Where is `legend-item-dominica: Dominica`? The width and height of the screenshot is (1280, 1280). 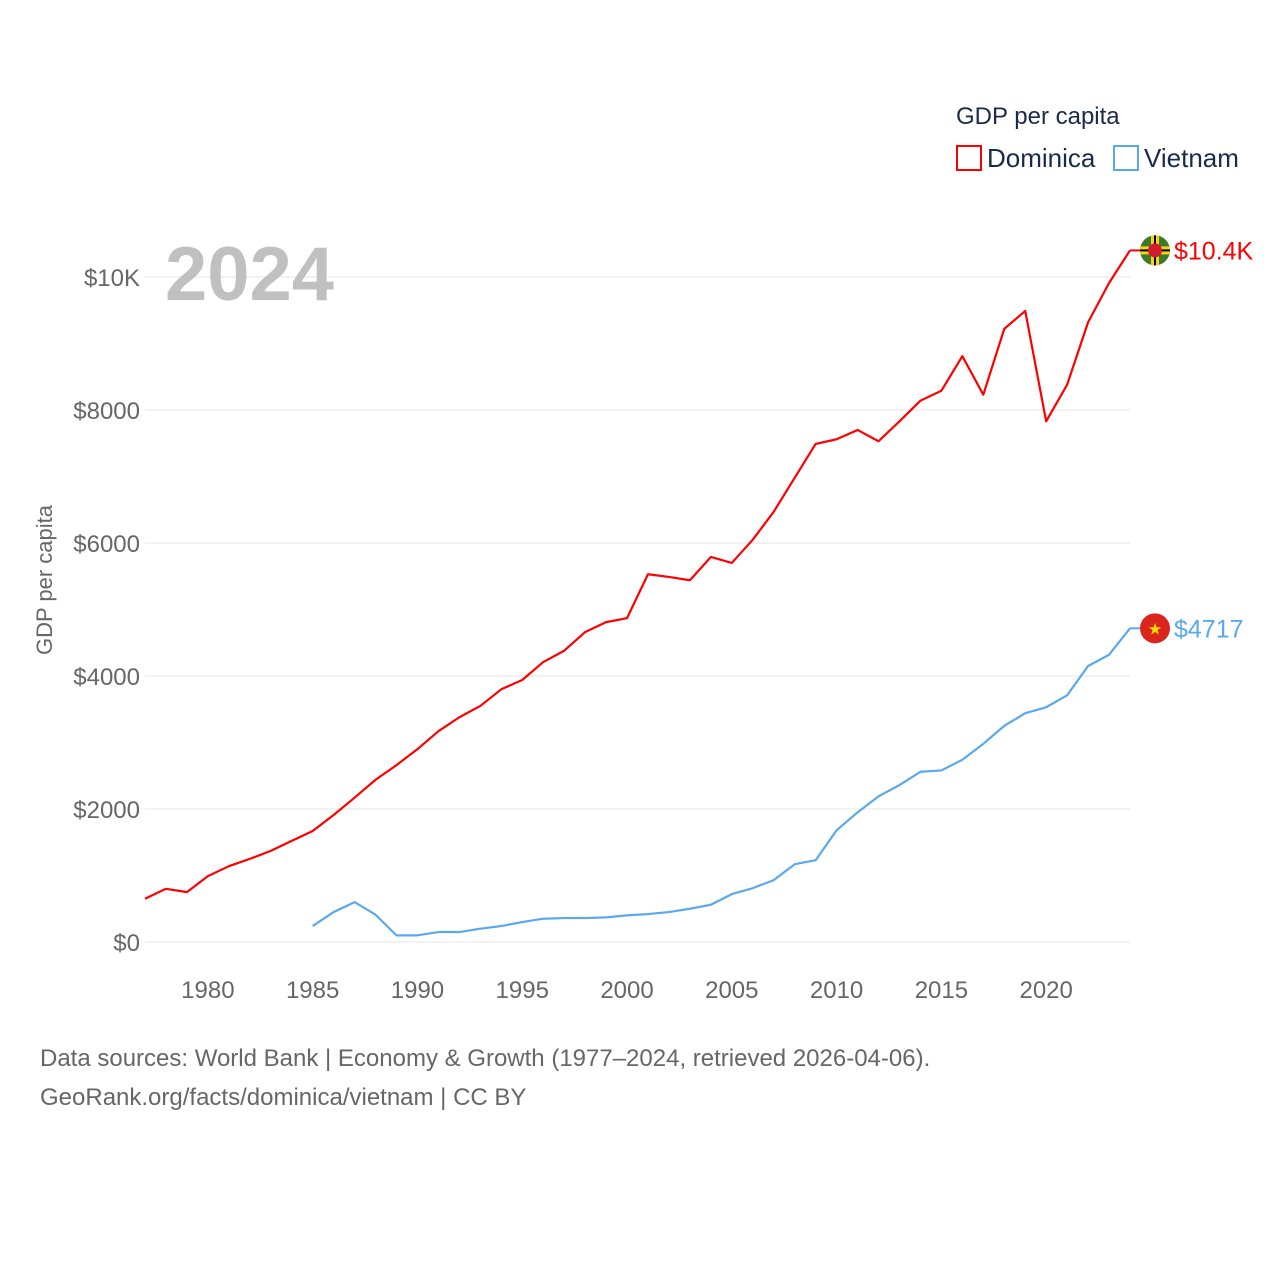
legend-item-dominica: Dominica is located at coordinates (1041, 158).